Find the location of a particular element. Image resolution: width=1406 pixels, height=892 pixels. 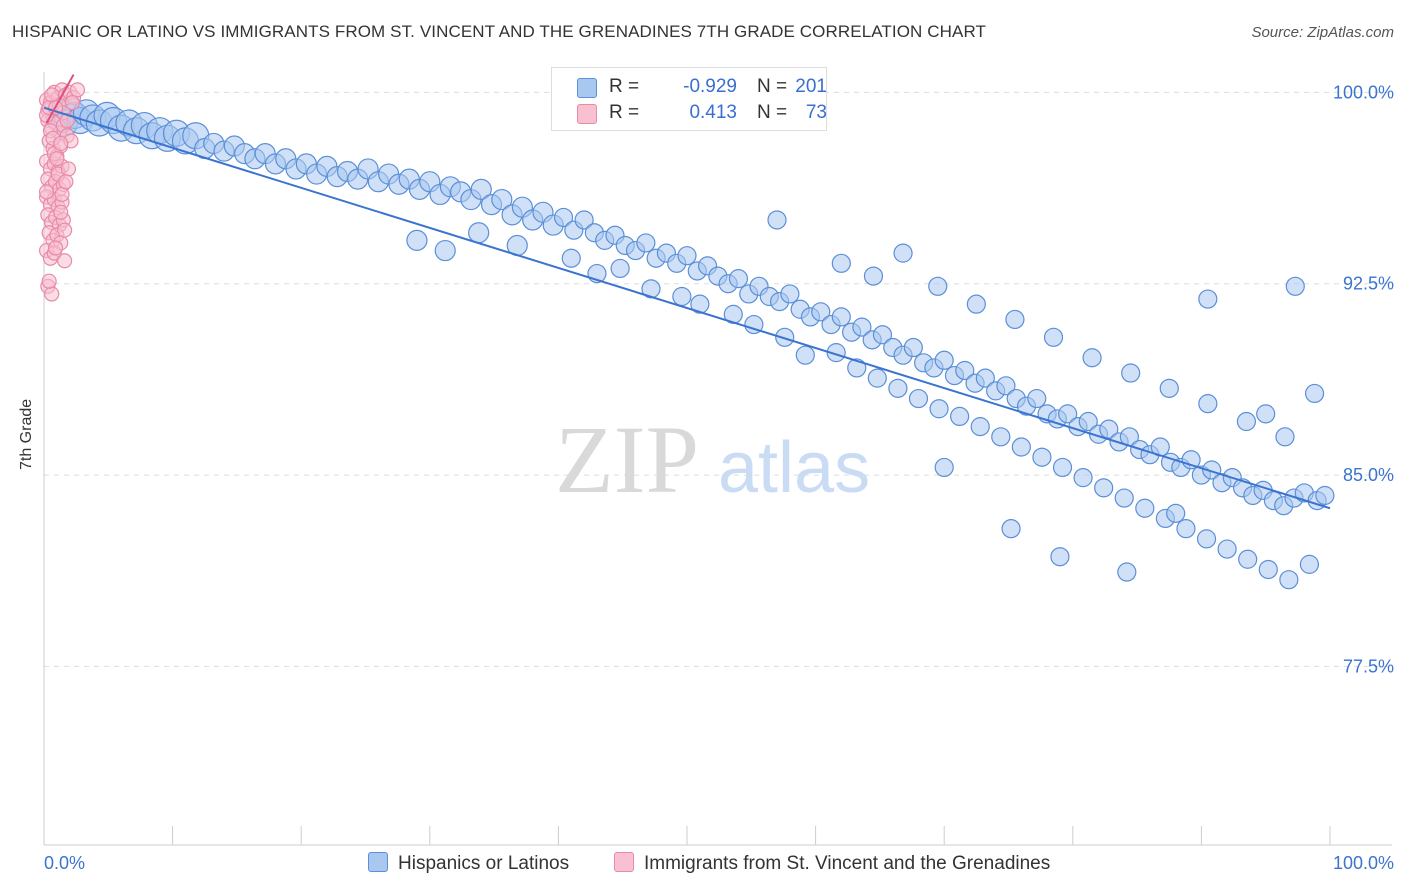

y-tick-label: 77.5% is located at coordinates (1368, 666).